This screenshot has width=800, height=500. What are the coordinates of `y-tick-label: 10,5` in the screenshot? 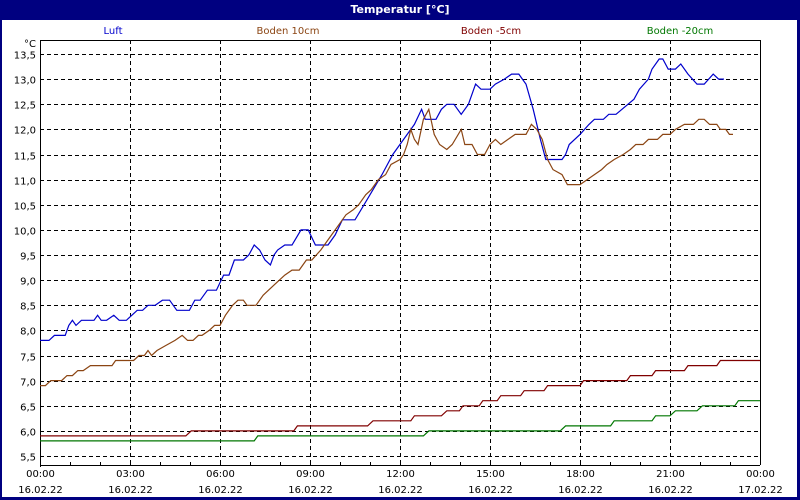 It's located at (25, 207).